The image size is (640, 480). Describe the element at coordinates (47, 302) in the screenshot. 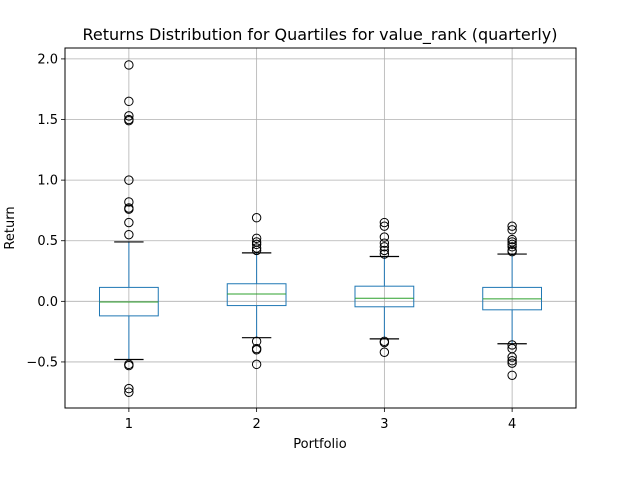

I see `y-tick-label: 0.0` at that location.